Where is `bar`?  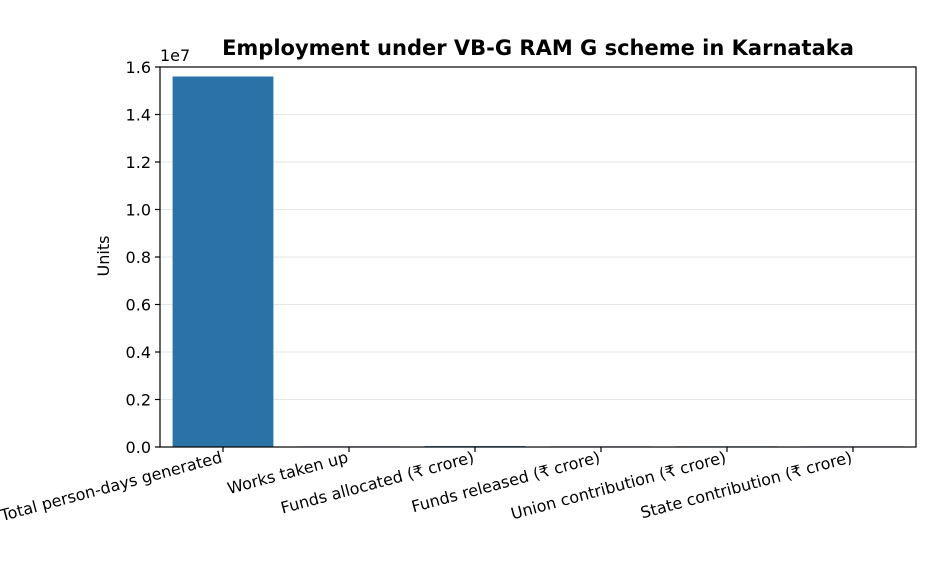 bar is located at coordinates (223, 261).